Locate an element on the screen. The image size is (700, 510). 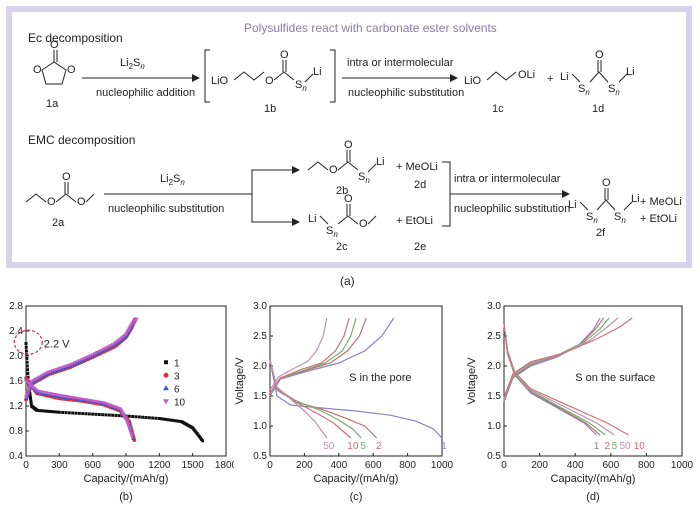
x-tick-label: 800 is located at coordinates (407, 465).